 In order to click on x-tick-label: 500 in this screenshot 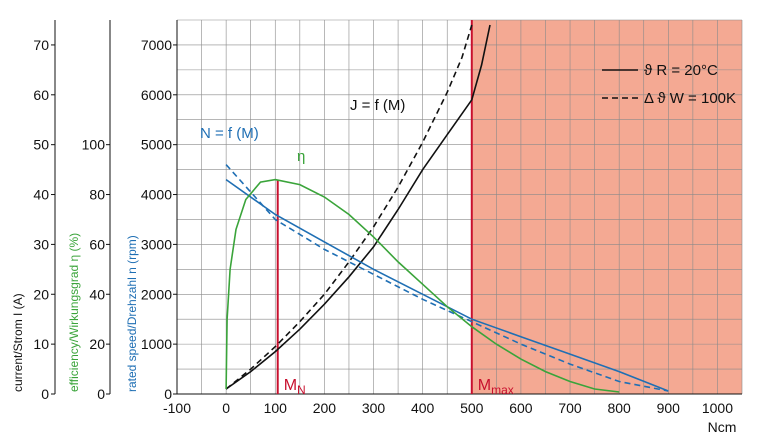, I will do `click(472, 408)`.